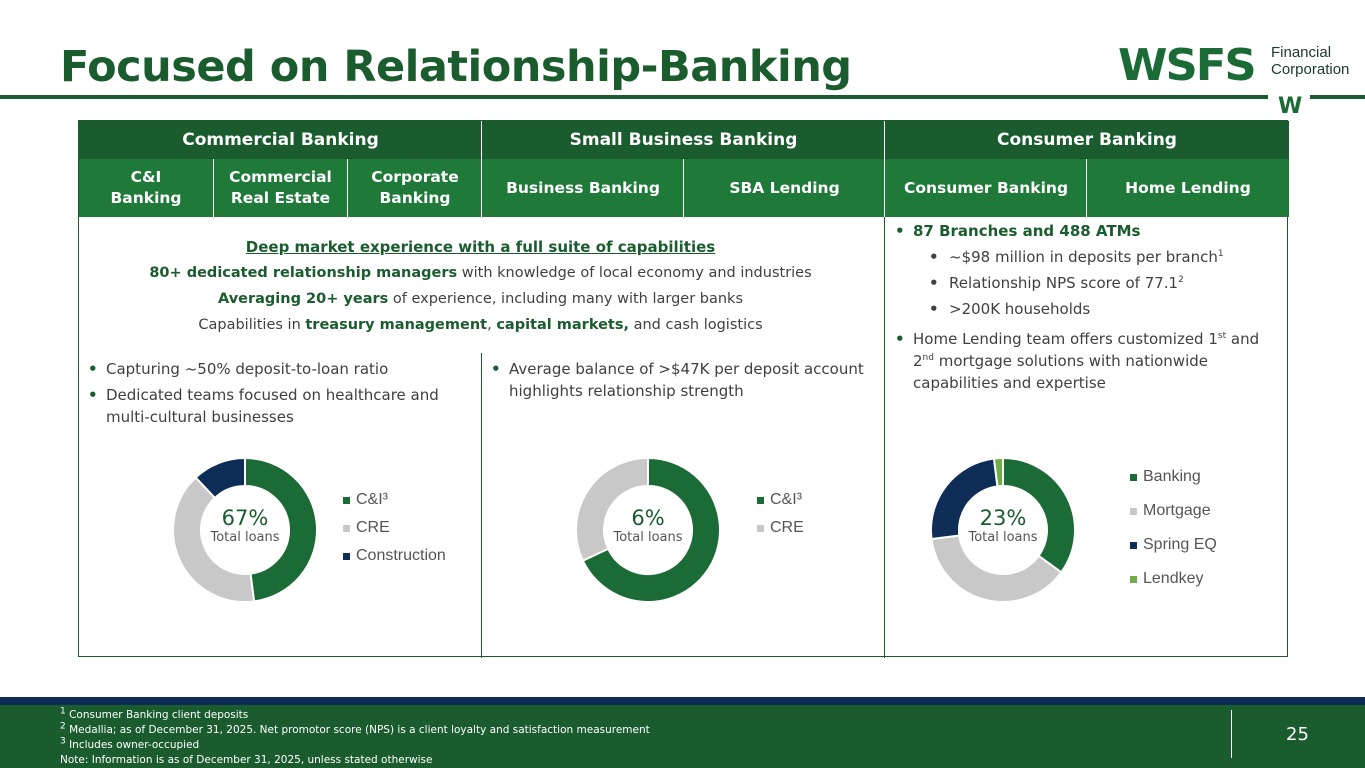 The height and width of the screenshot is (768, 1365). What do you see at coordinates (1173, 511) in the screenshot?
I see `legend-item: Mortgage` at bounding box center [1173, 511].